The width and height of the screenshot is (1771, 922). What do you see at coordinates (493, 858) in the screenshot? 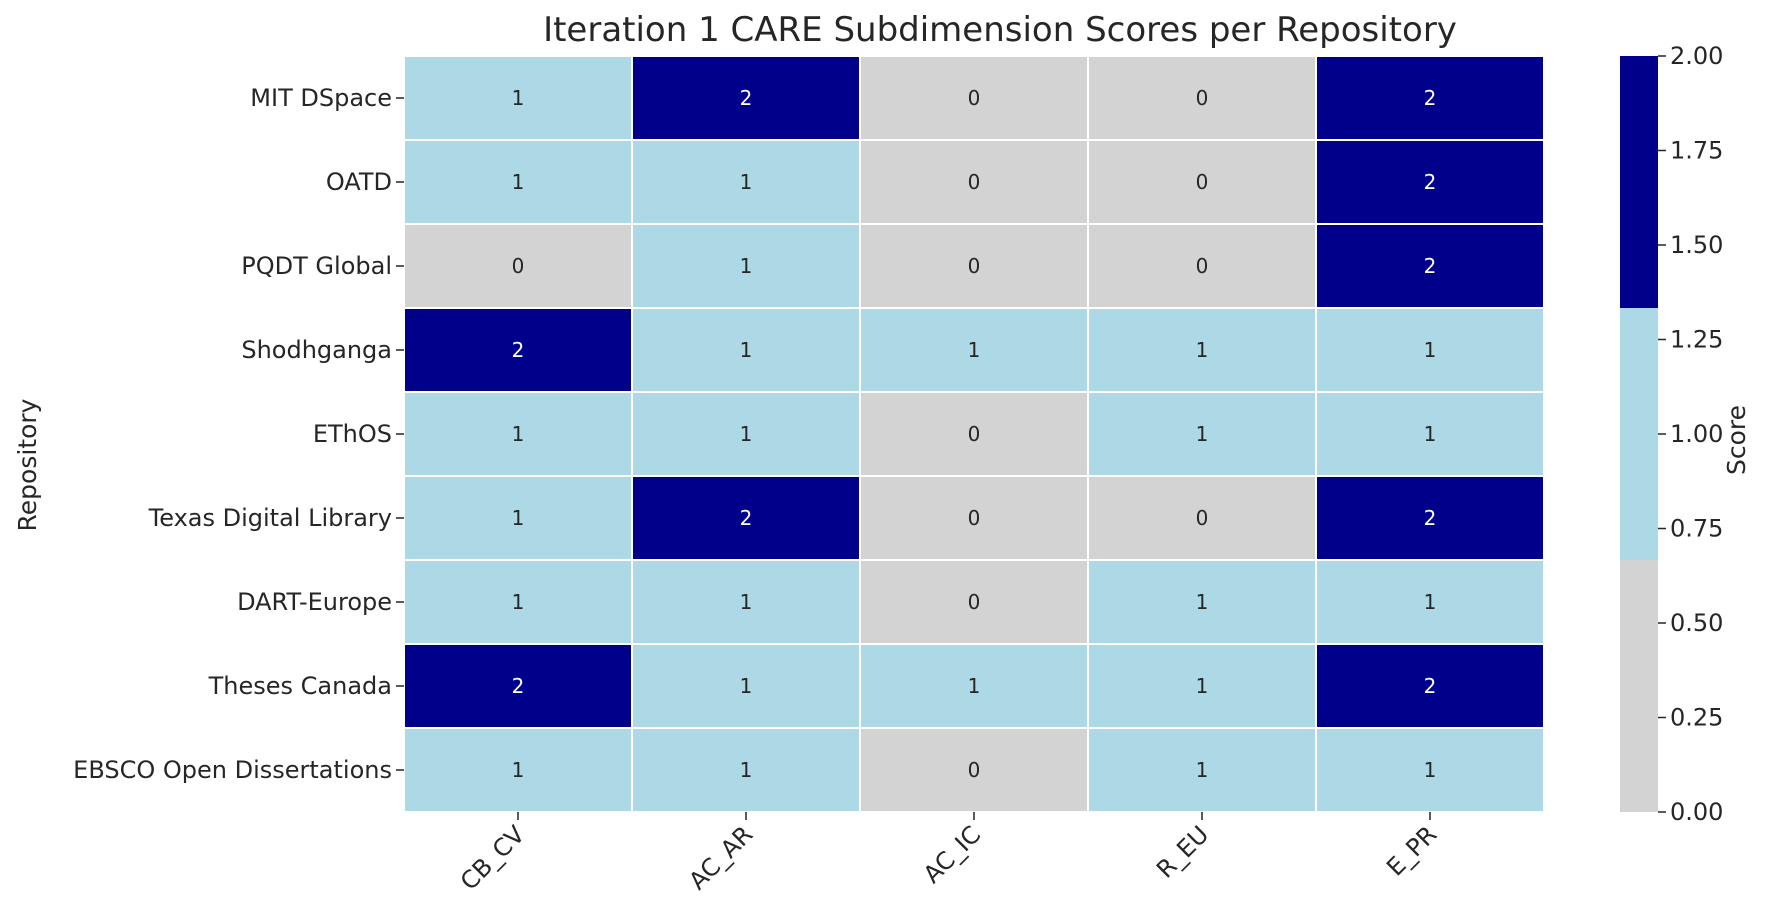
I see `x-tick-label: CB_CV` at bounding box center [493, 858].